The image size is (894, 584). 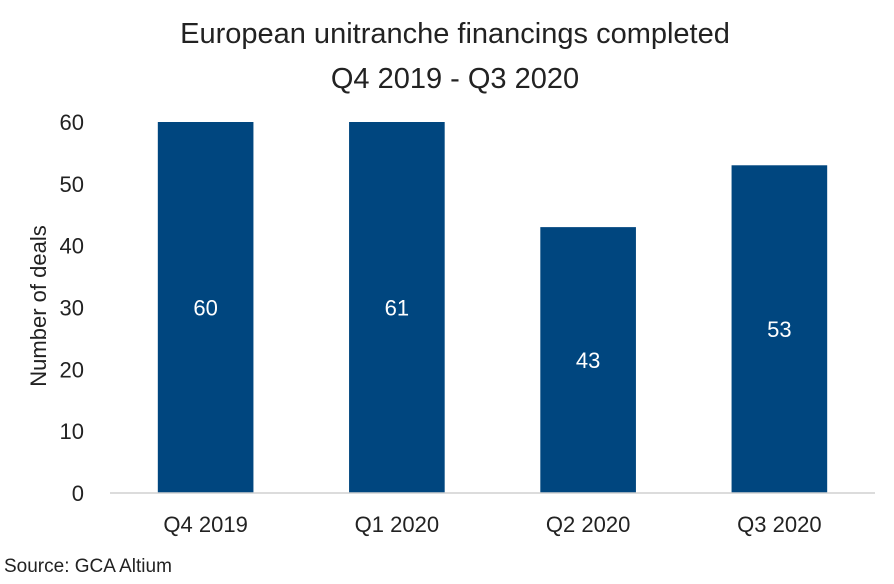 I want to click on chart-title: European unitranche financings completed, so click(x=455, y=34).